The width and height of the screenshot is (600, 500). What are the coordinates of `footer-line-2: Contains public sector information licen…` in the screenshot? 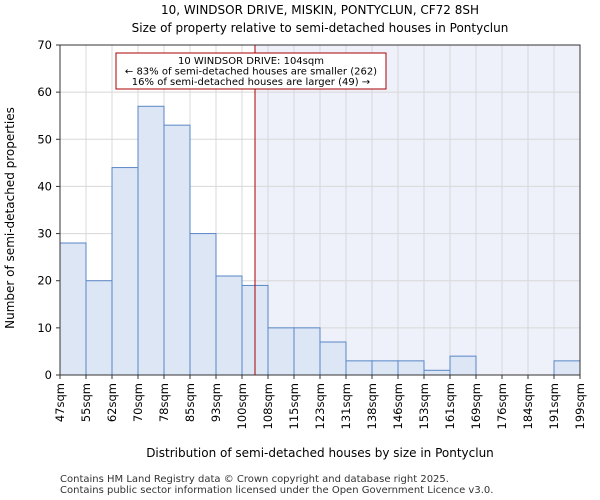 It's located at (276, 490).